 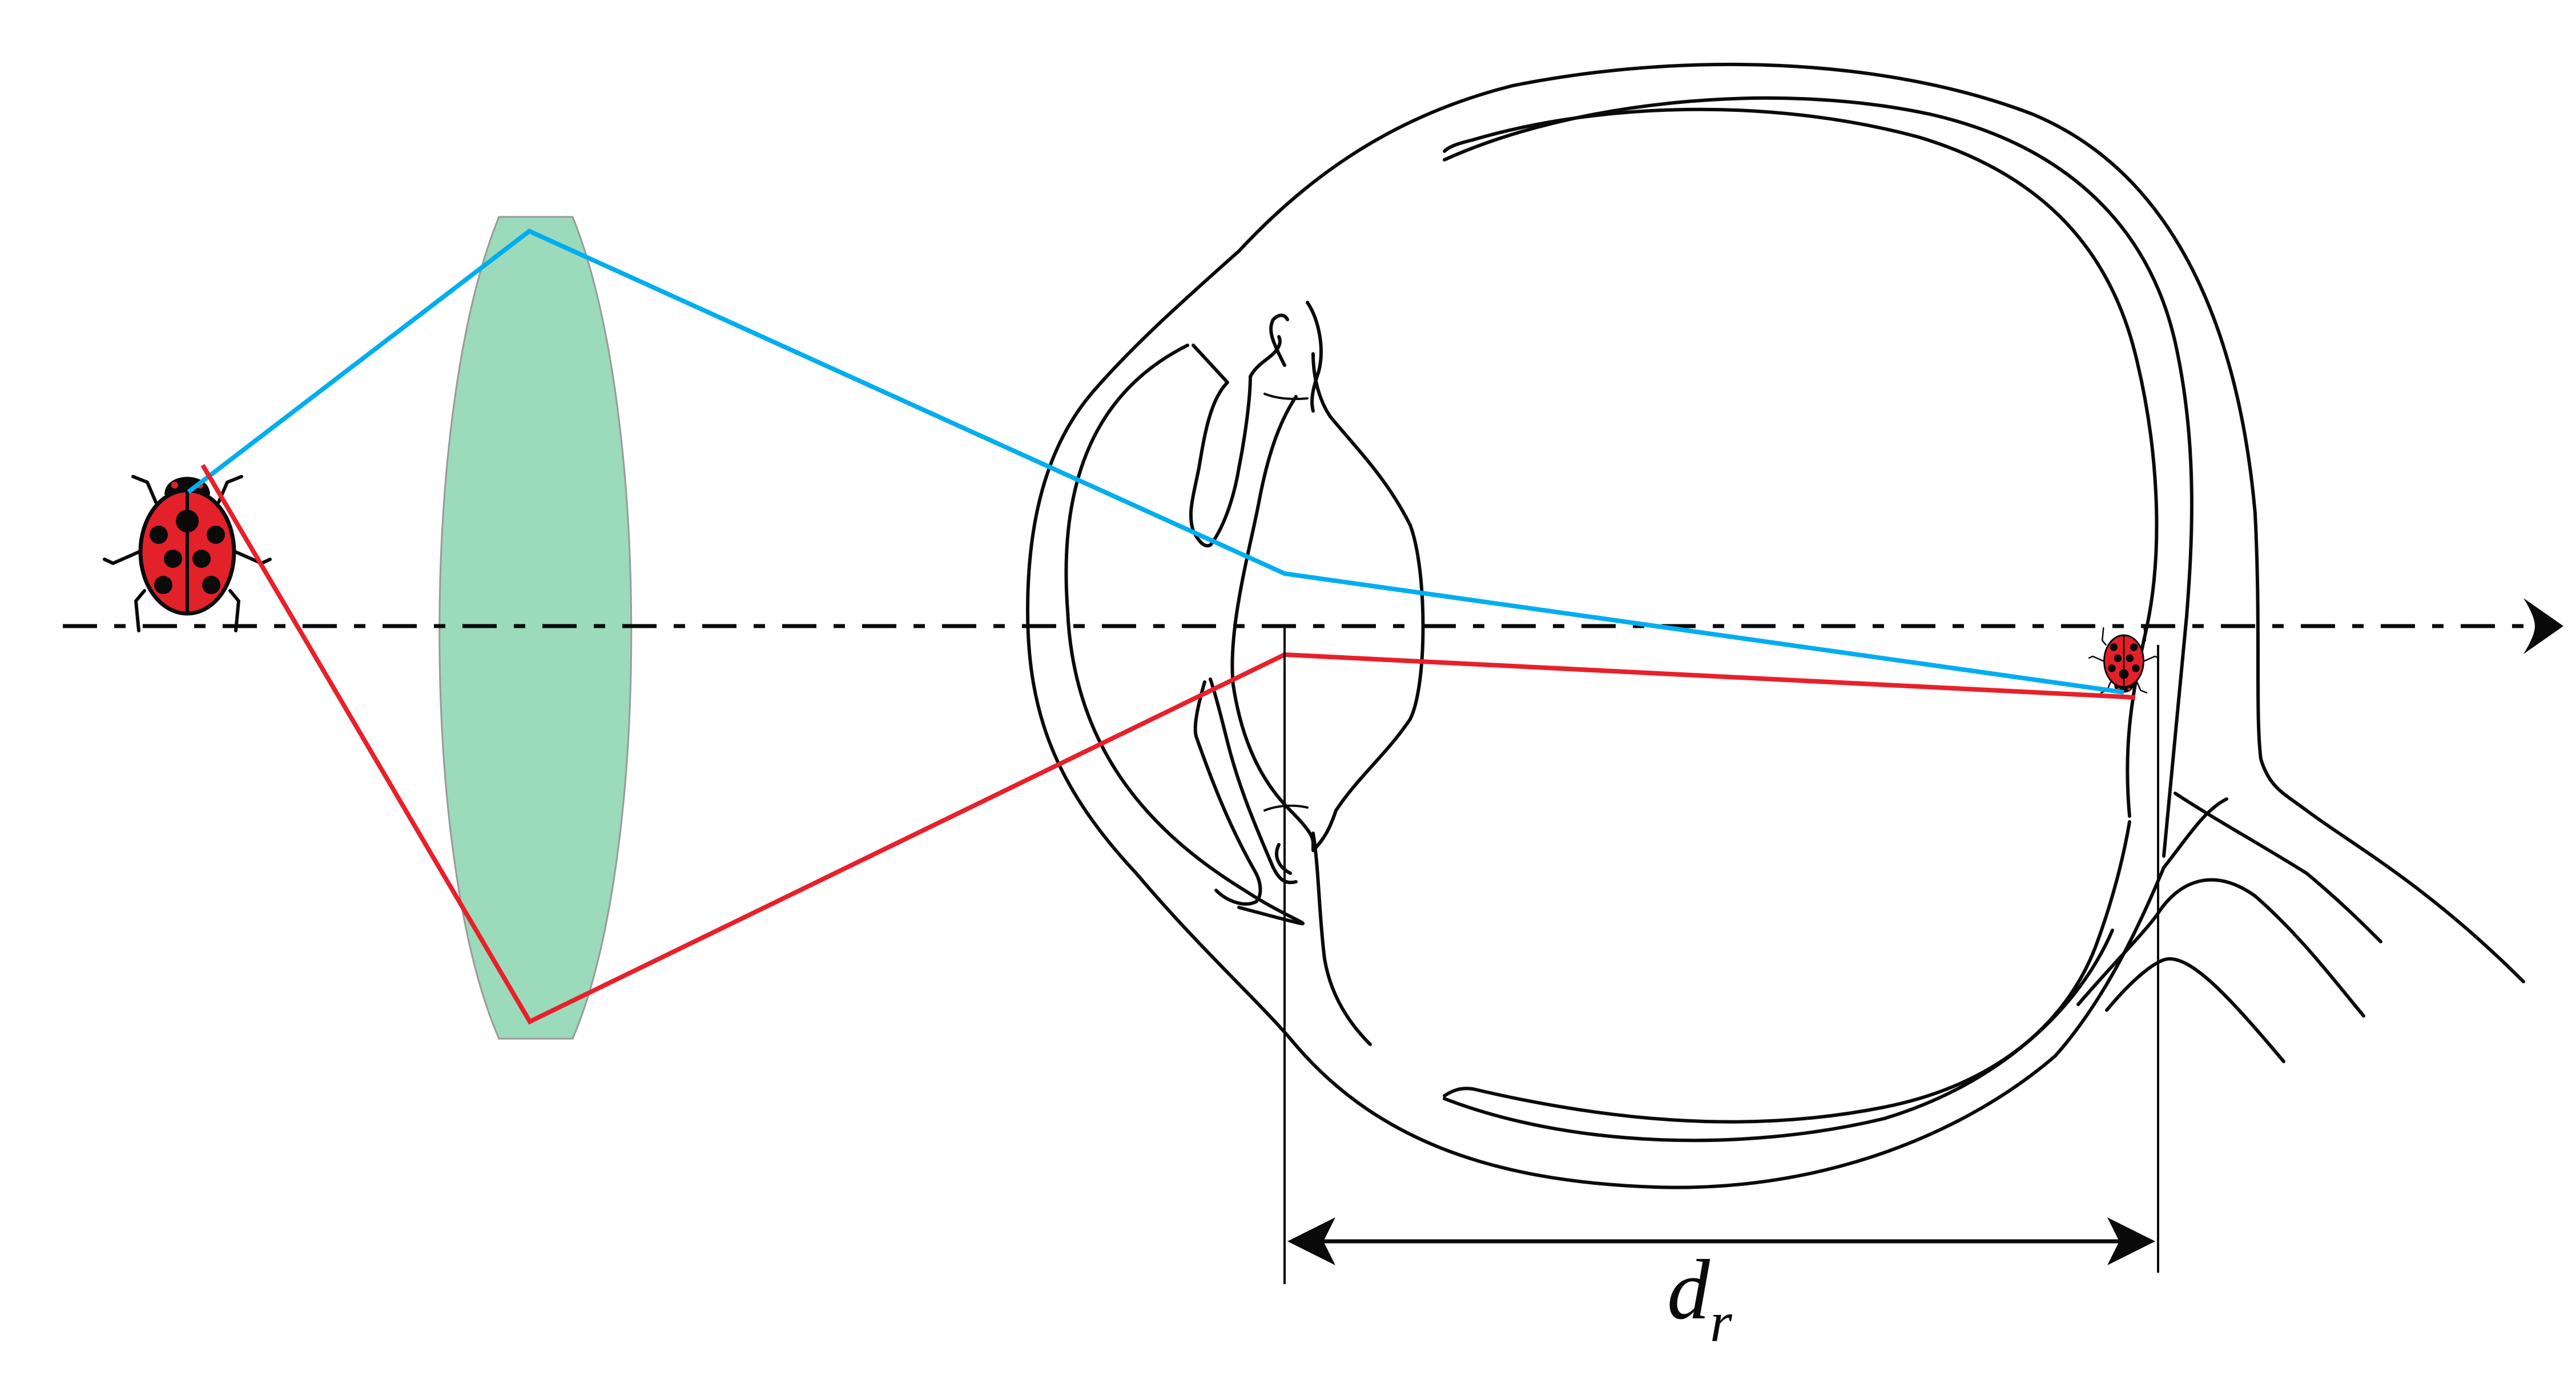 I want to click on dimension-label-sub: r, so click(x=1721, y=1322).